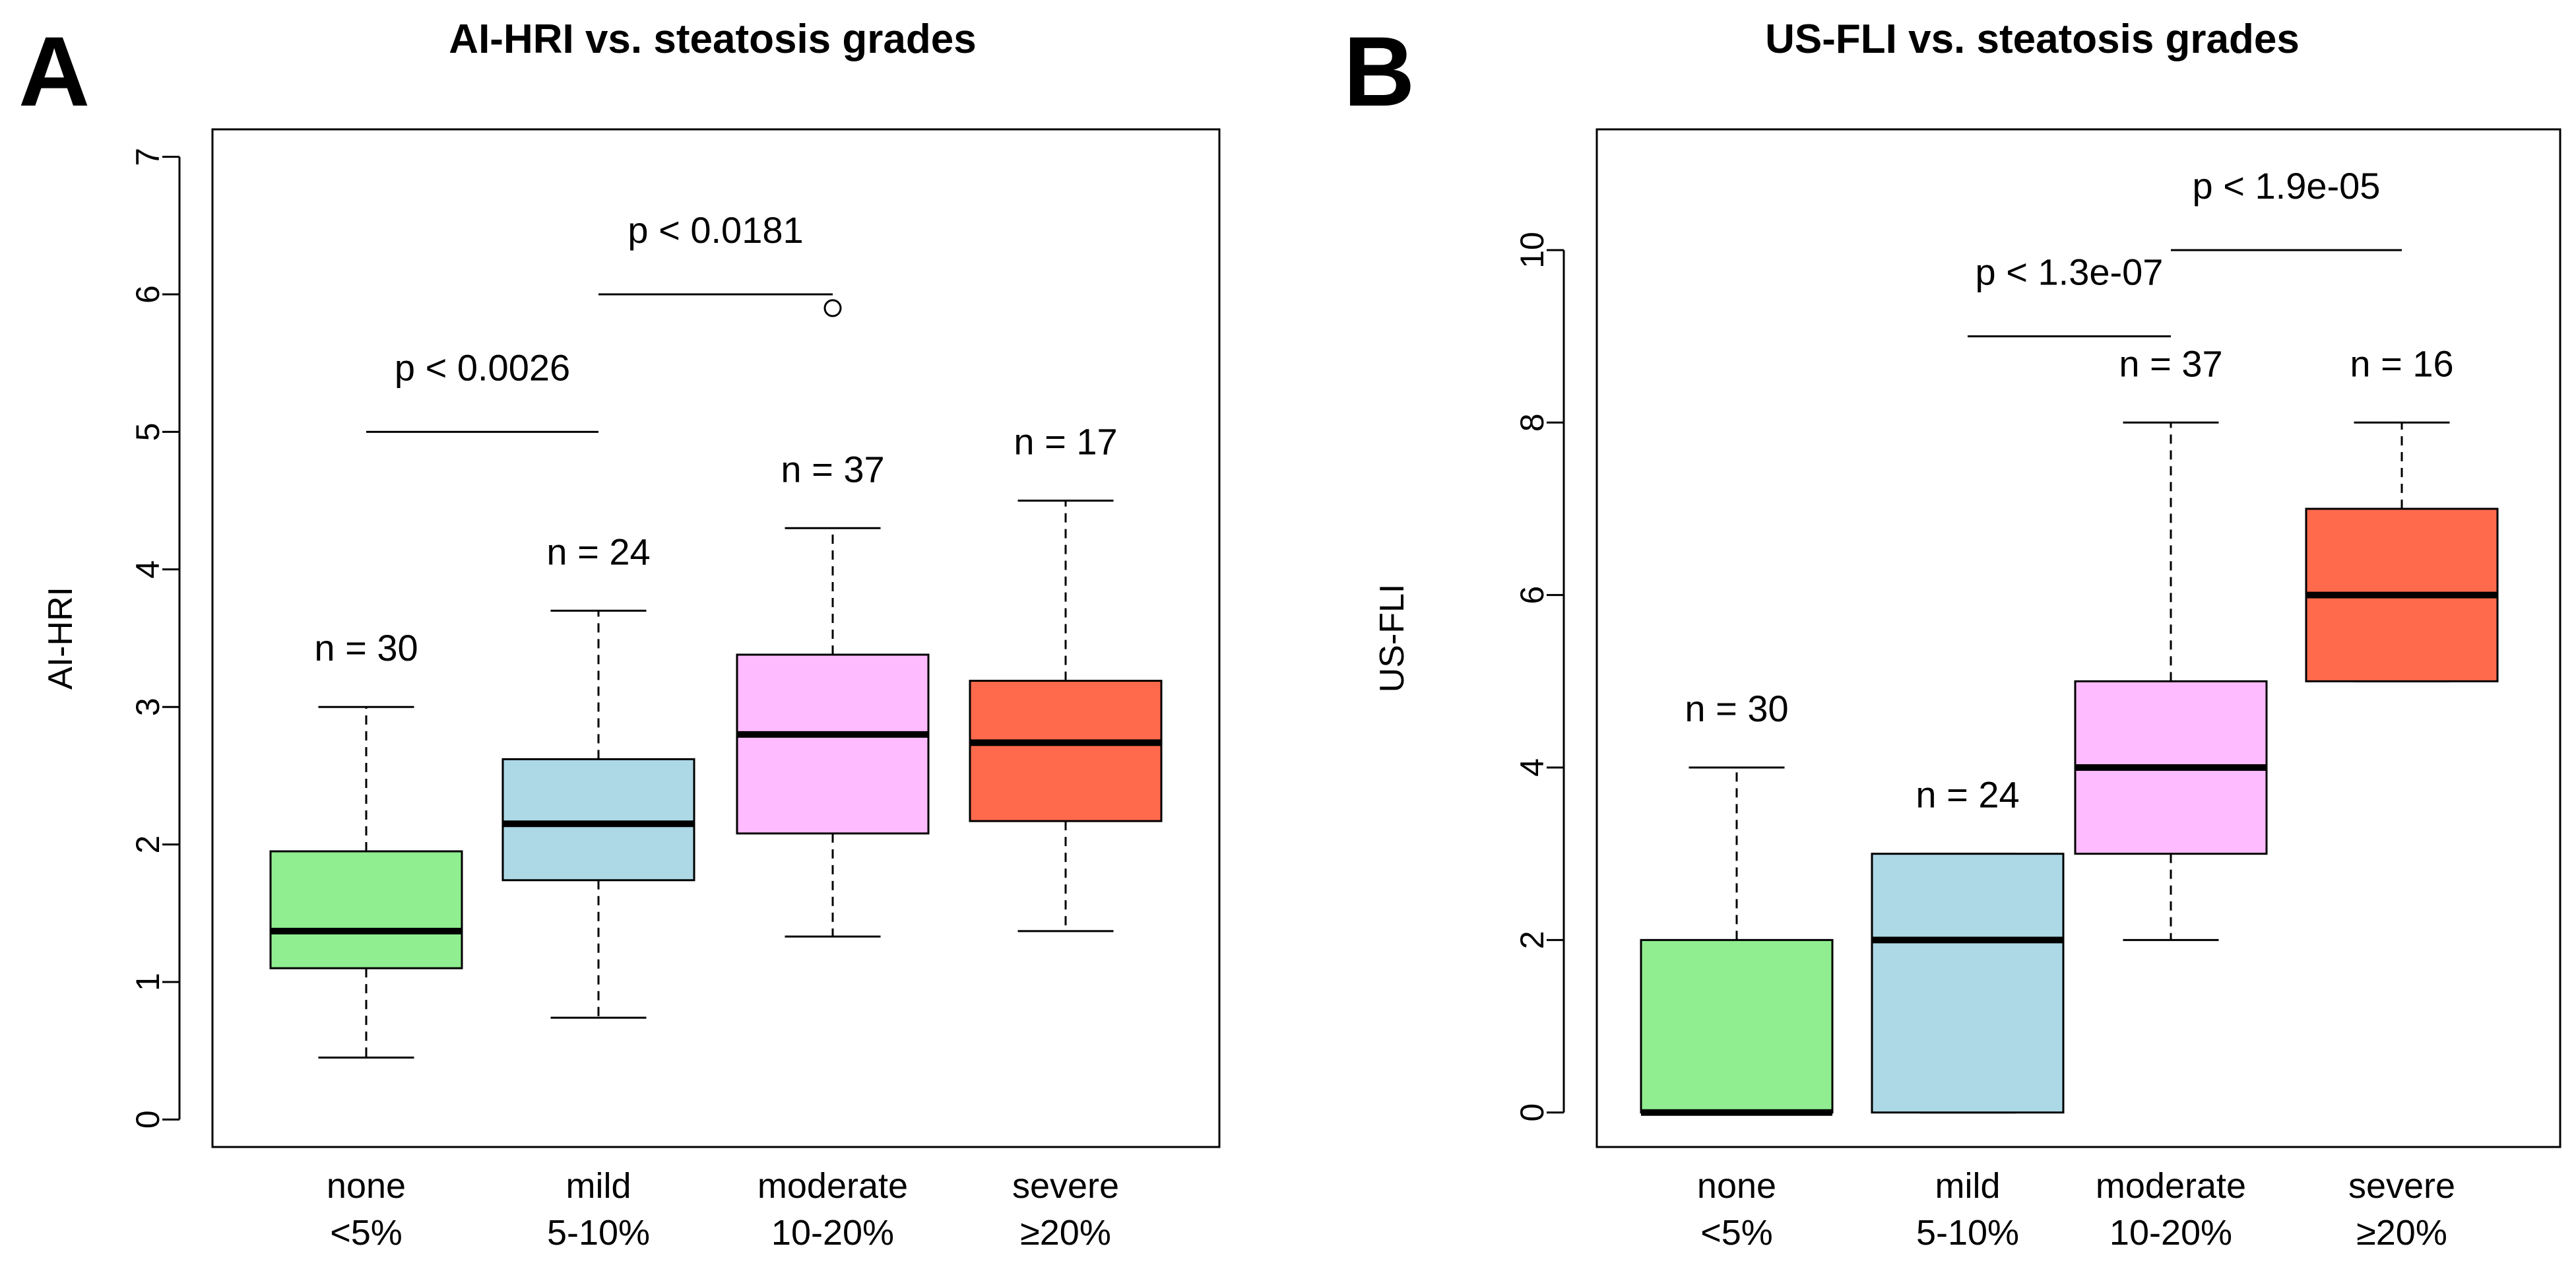  I want to click on y-axis-label: AI-HRI, so click(61, 638).